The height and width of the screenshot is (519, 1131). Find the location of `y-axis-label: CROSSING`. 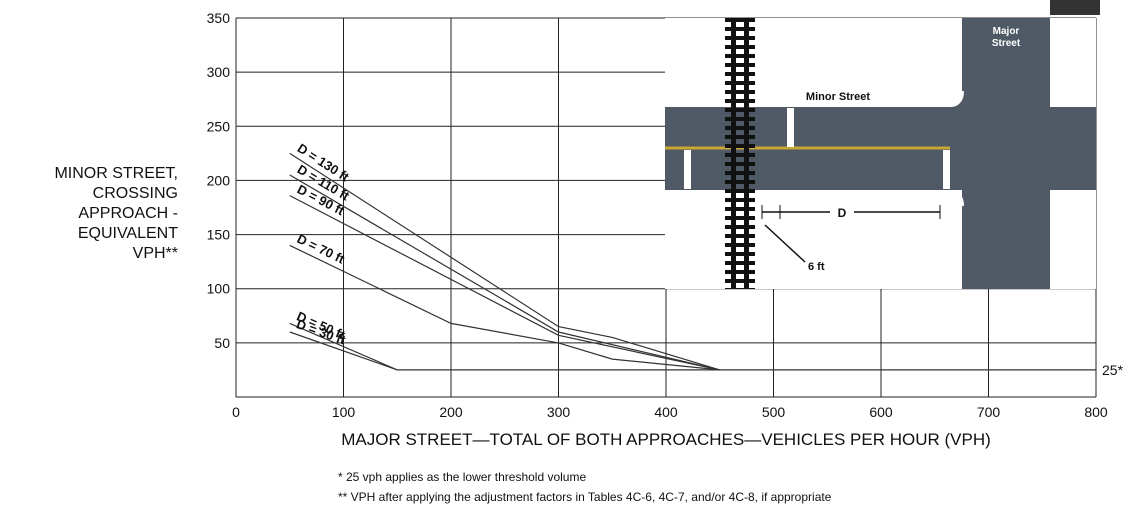

y-axis-label: CROSSING is located at coordinates (135, 193).